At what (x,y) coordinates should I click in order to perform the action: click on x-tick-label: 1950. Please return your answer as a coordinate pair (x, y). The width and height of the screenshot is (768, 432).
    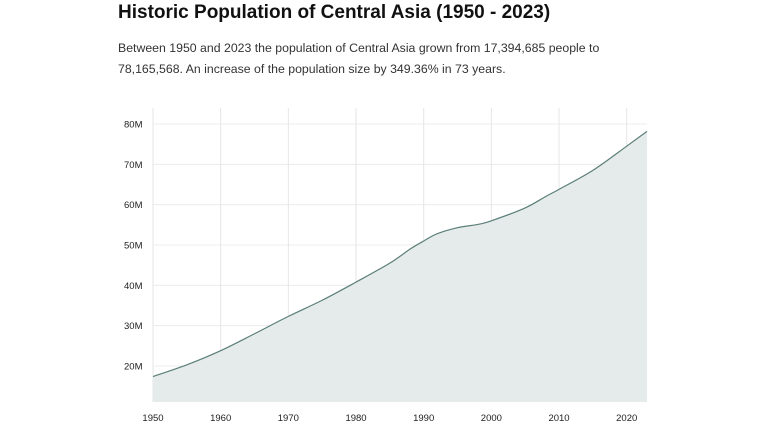
    Looking at the image, I should click on (152, 418).